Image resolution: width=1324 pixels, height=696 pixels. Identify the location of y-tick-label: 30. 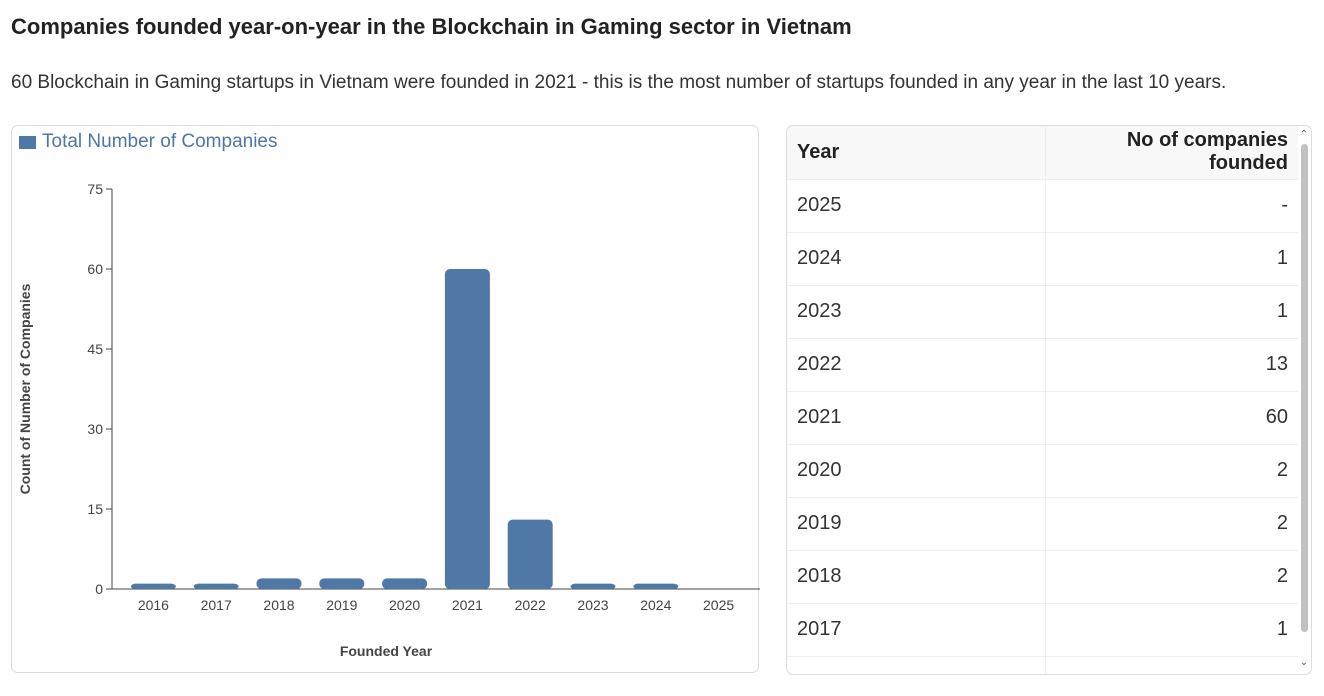
(95, 429).